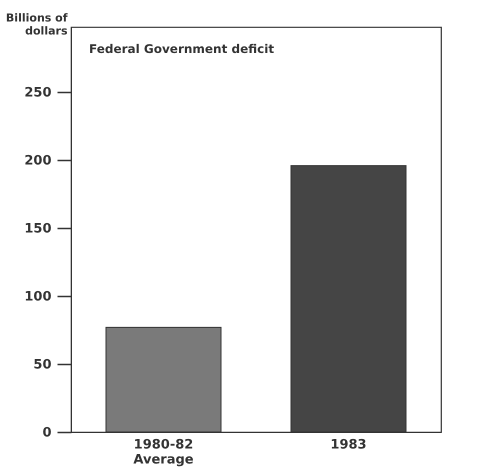  What do you see at coordinates (181, 49) in the screenshot?
I see `text: Federal Government deficit` at bounding box center [181, 49].